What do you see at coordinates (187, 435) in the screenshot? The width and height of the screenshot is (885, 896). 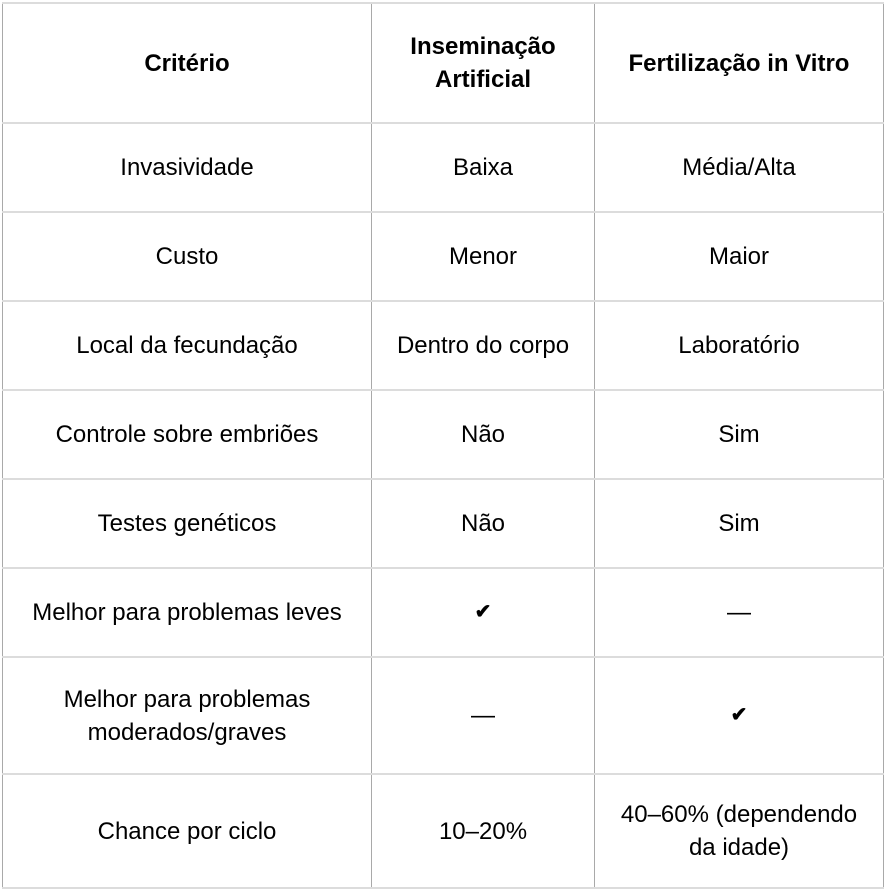 I see `criterion-cell: Controle sobre embriões` at bounding box center [187, 435].